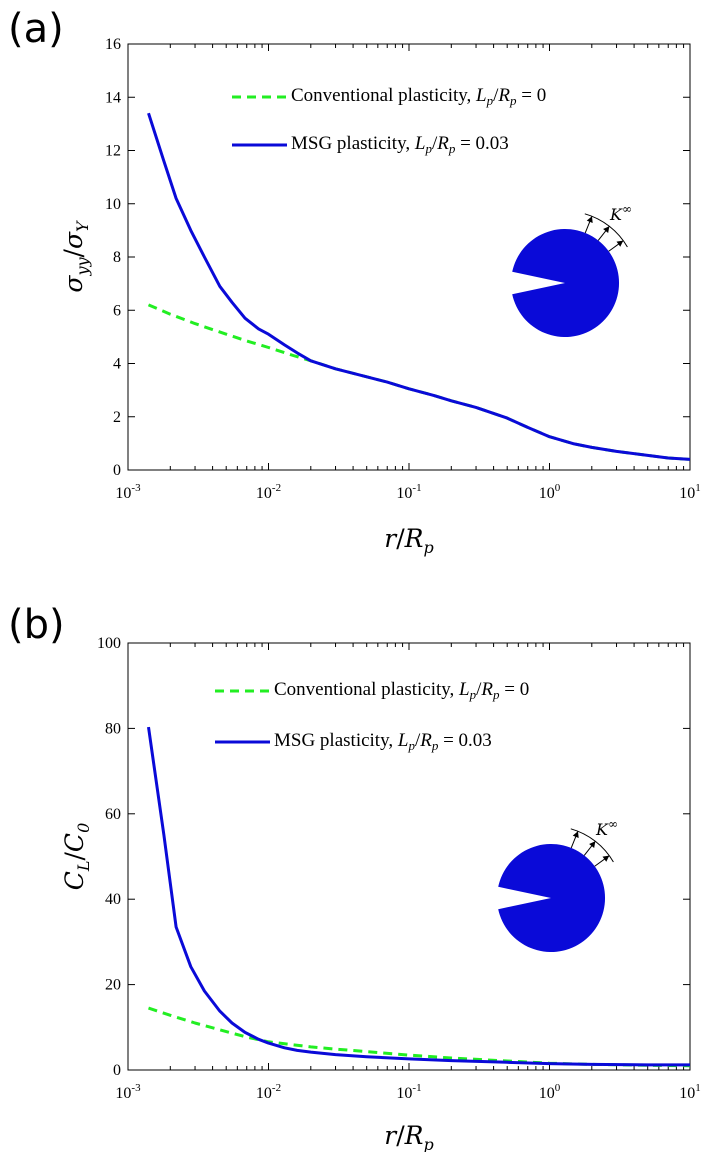 This screenshot has height=1152, width=702. I want to click on y-tick-label: 6, so click(117, 310).